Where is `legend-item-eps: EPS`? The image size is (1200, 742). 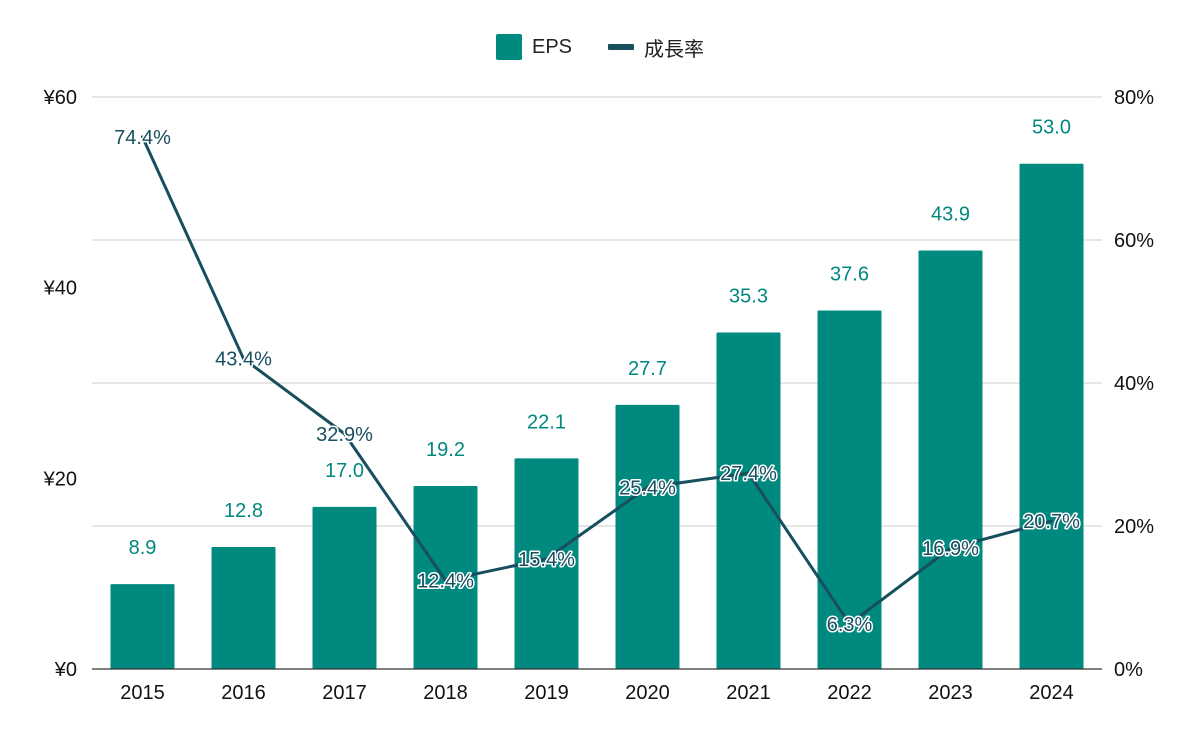
legend-item-eps: EPS is located at coordinates (534, 47).